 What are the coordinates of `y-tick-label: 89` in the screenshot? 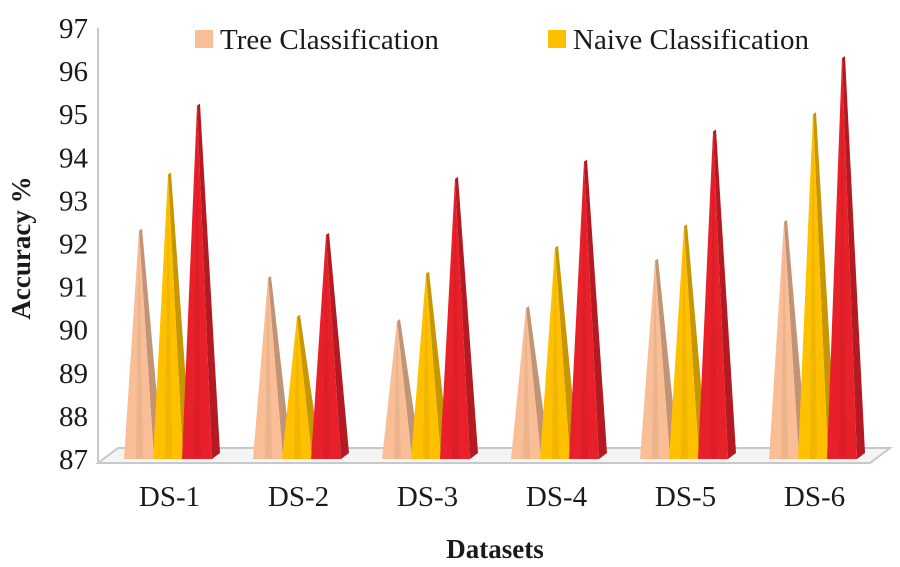 It's located at (73, 374).